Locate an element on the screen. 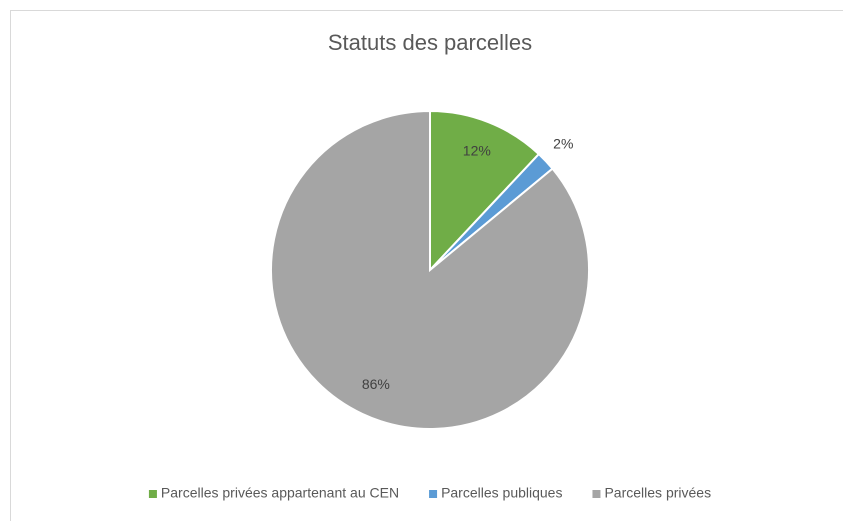 This screenshot has width=843, height=521. legend-label: Parcelles publiques is located at coordinates (501, 493).